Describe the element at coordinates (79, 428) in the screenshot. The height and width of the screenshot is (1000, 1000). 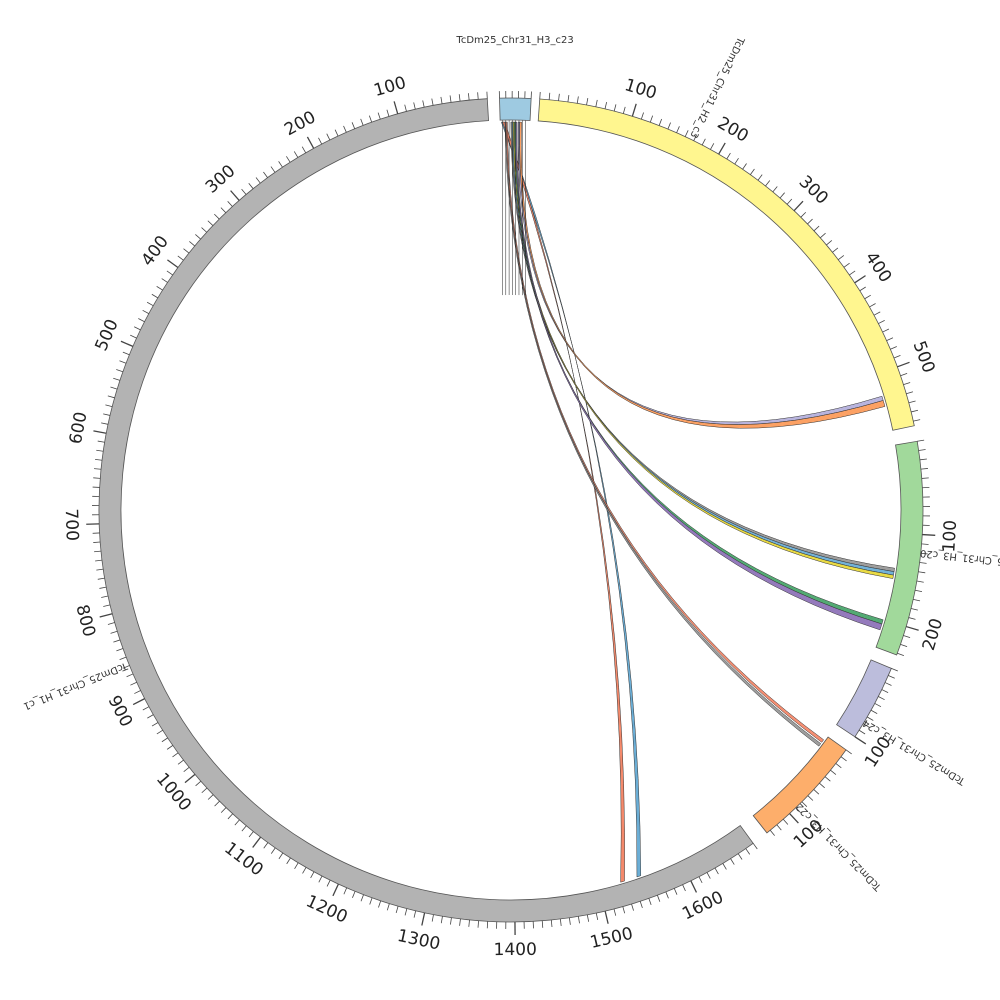
I see `tick-label: 600` at that location.